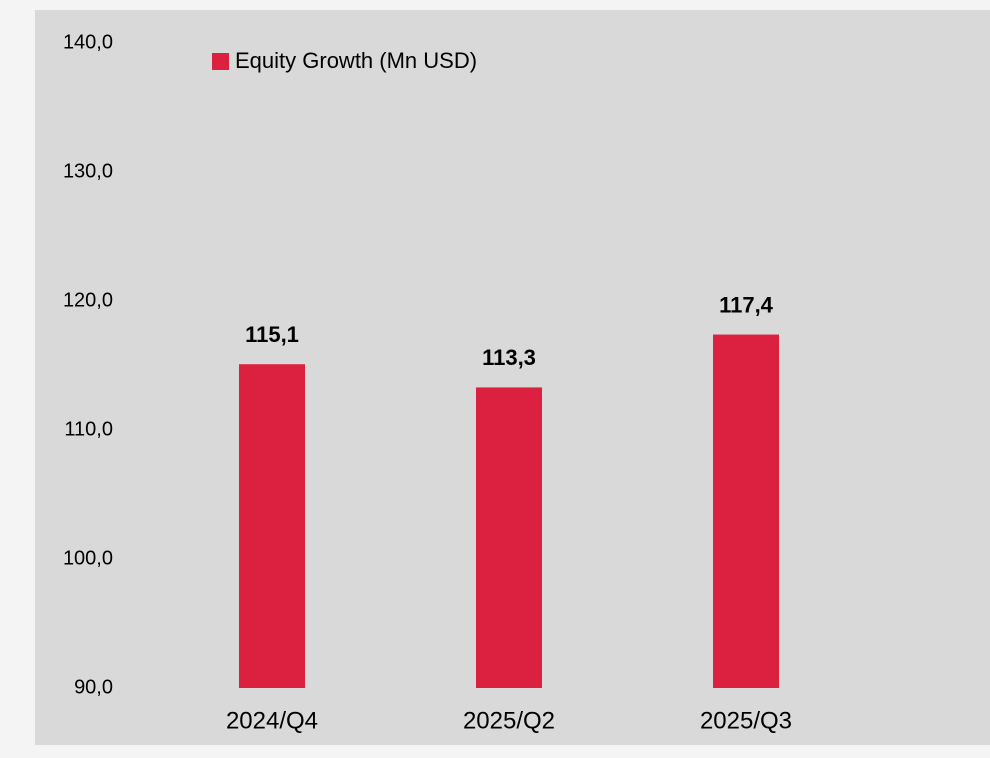 The height and width of the screenshot is (758, 990). What do you see at coordinates (356, 60) in the screenshot?
I see `legend-label: Equity Growth (Mn USD)` at bounding box center [356, 60].